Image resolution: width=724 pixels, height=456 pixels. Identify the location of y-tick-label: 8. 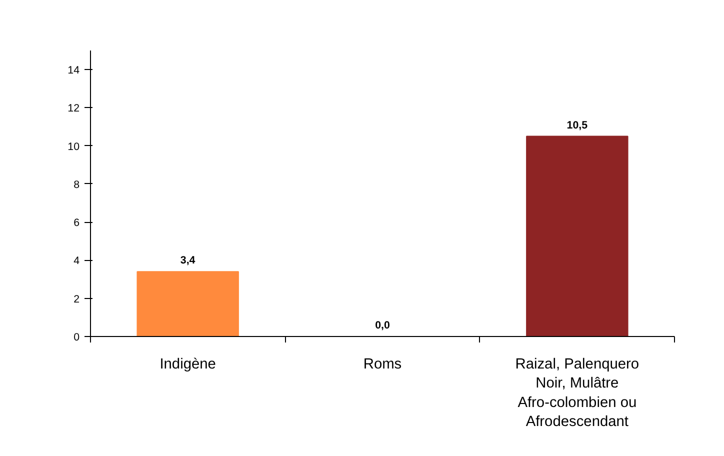
(77, 184).